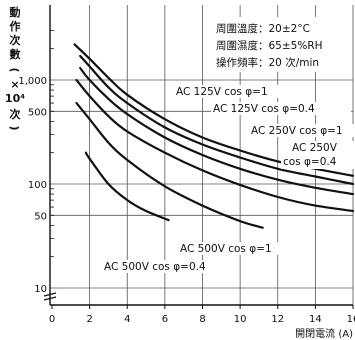 This screenshot has height=340, width=355. What do you see at coordinates (267, 62) in the screenshot?
I see `condition-frequency: 操作頻率：20 次/min` at bounding box center [267, 62].